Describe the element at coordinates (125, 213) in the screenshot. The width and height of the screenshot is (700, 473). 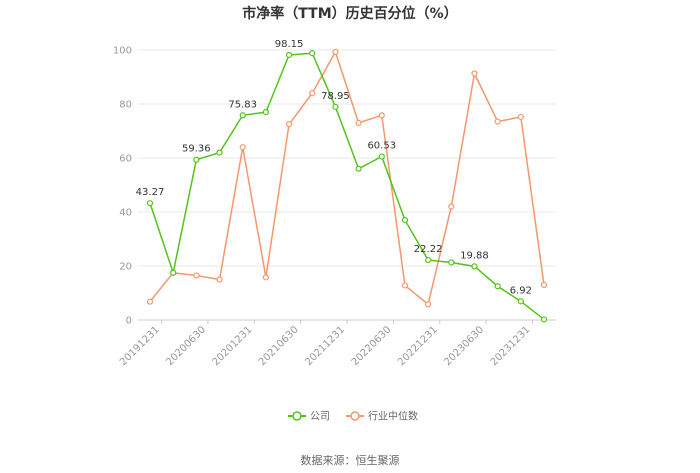
I see `y-tick-label: 40` at that location.